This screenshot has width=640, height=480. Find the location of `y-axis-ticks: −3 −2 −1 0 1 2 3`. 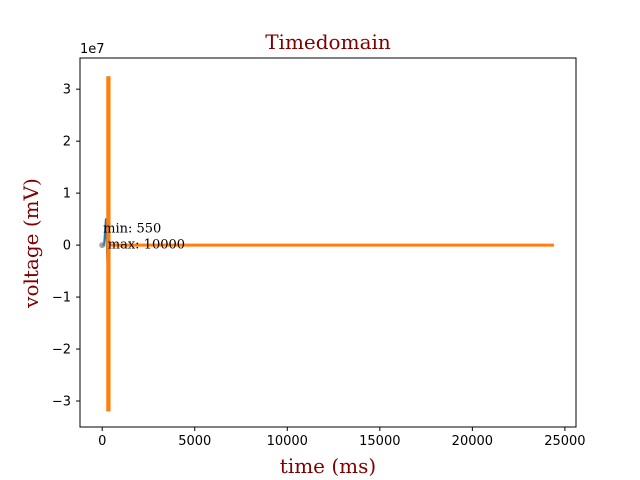

y-axis-ticks: −3 −2 −1 0 1 2 3 is located at coordinates (66, 246).